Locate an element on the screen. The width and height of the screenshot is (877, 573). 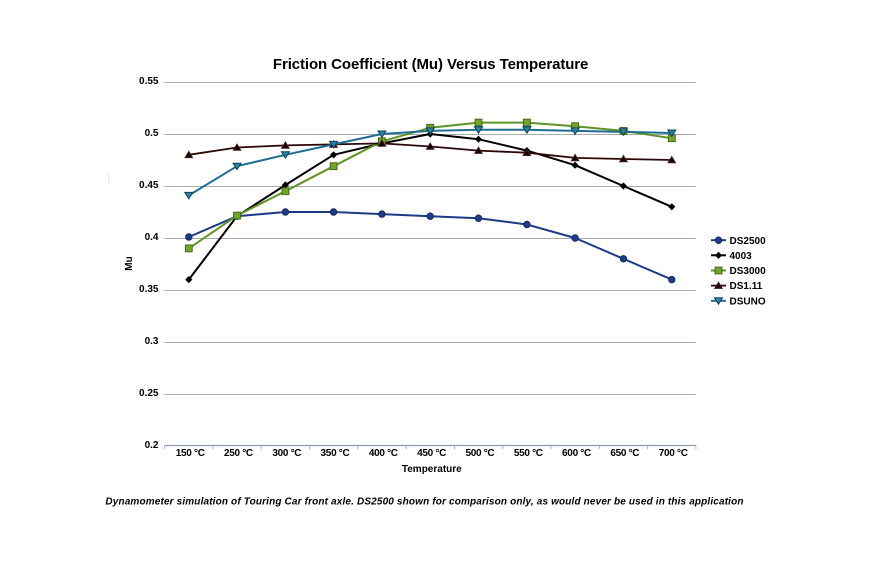
svg-text: 0.4 is located at coordinates (152, 237).